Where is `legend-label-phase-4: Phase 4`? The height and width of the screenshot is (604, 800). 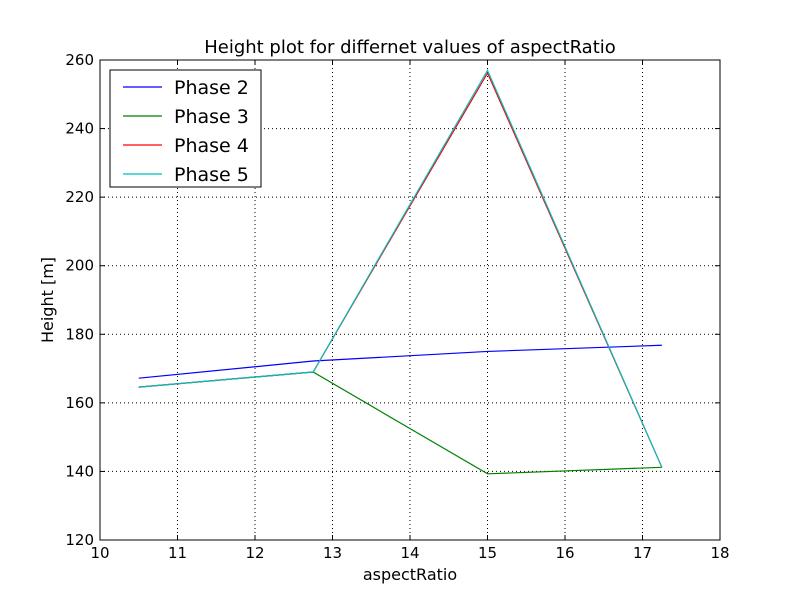
legend-label-phase-4: Phase 4 is located at coordinates (211, 146).